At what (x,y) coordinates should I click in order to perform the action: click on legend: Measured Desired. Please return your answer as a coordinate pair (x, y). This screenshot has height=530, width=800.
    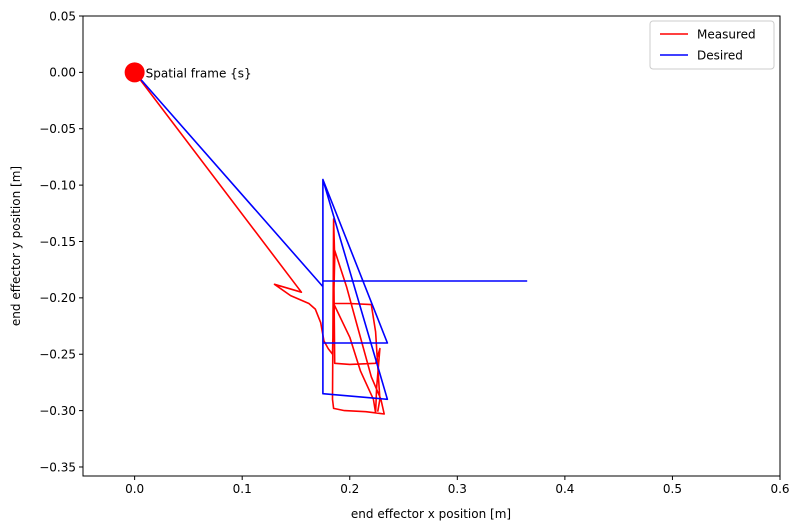
    Looking at the image, I should click on (712, 45).